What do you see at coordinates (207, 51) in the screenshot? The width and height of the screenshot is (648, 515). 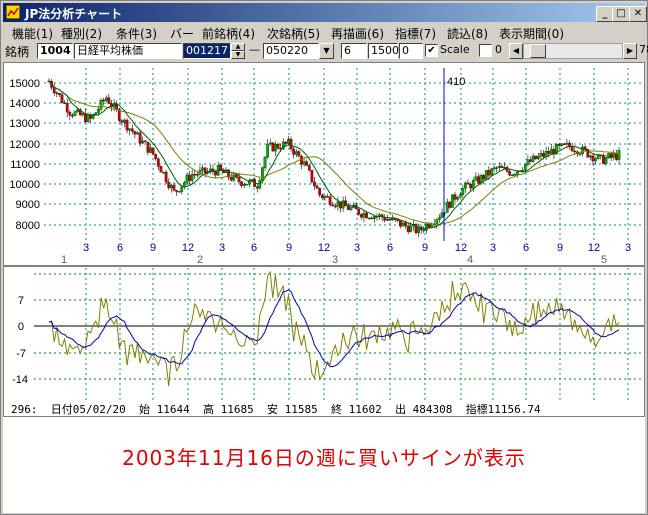 I see `start-date-input: 001217` at bounding box center [207, 51].